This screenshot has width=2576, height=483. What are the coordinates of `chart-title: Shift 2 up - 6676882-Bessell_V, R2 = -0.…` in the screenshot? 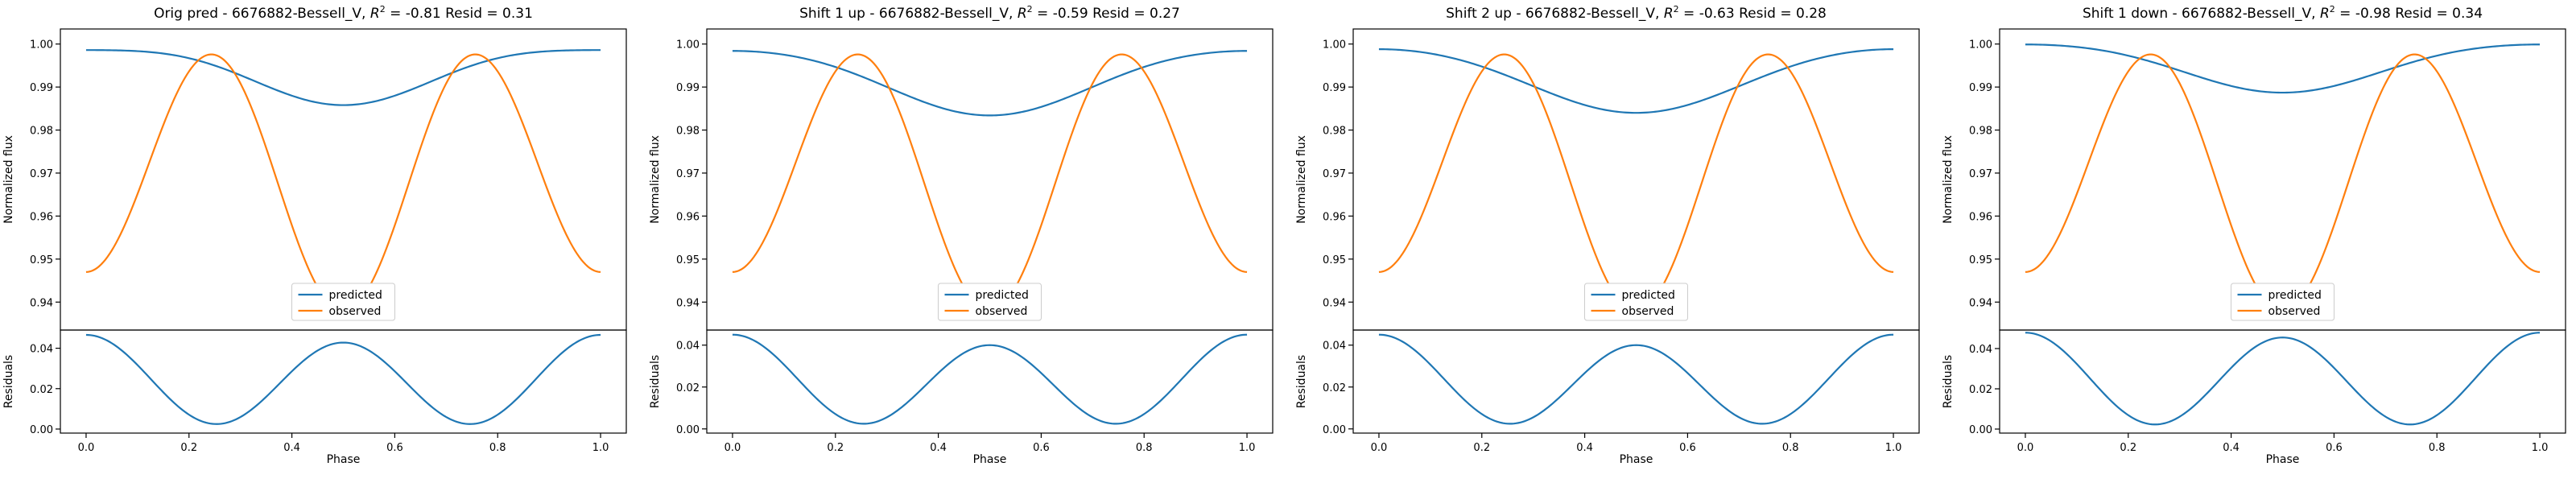 It's located at (1636, 13).